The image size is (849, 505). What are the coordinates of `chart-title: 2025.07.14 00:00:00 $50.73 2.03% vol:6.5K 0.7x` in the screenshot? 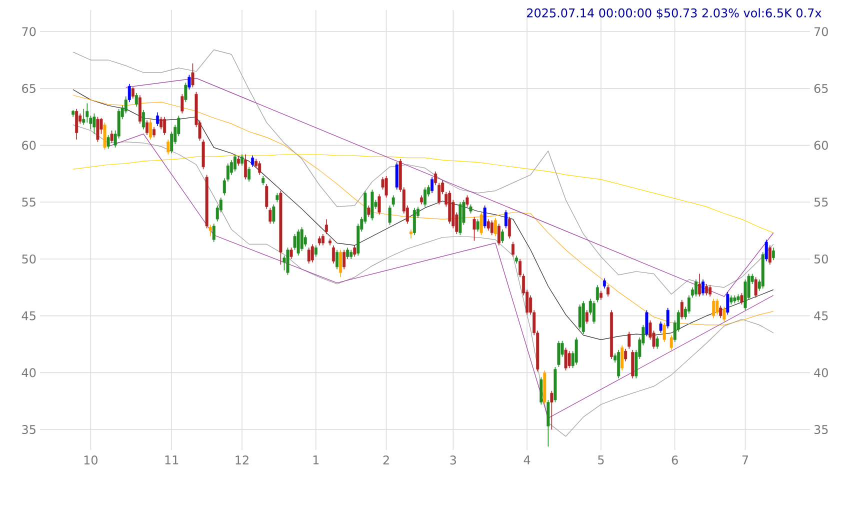 It's located at (674, 14).